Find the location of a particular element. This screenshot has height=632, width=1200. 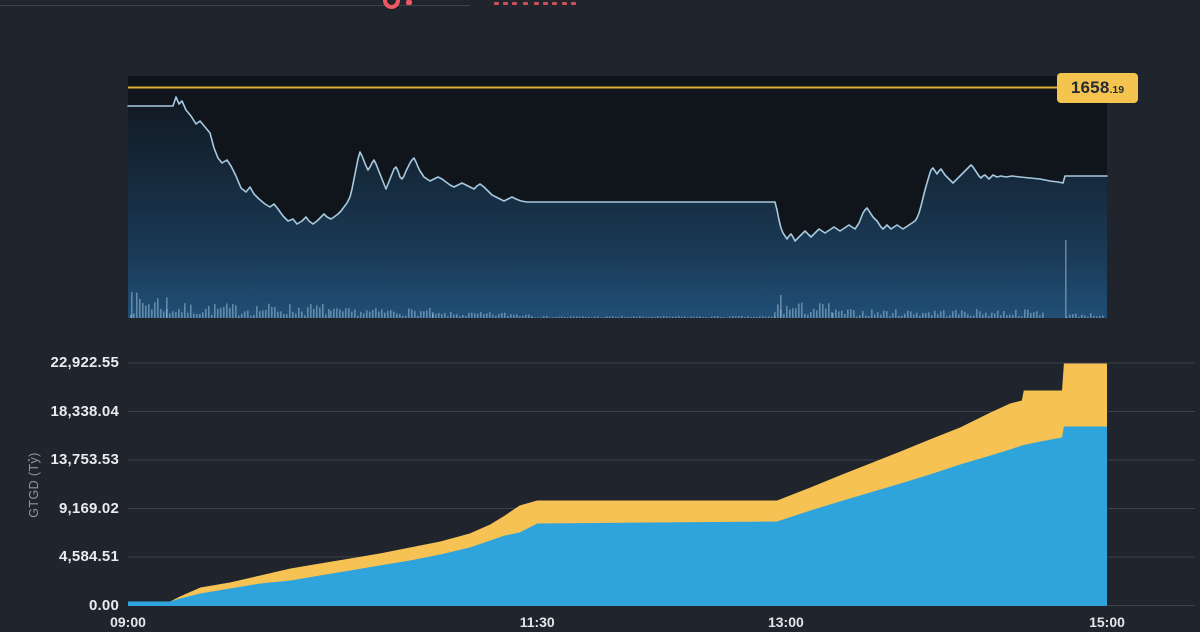

x-tick-label: 13:00 is located at coordinates (785, 622).